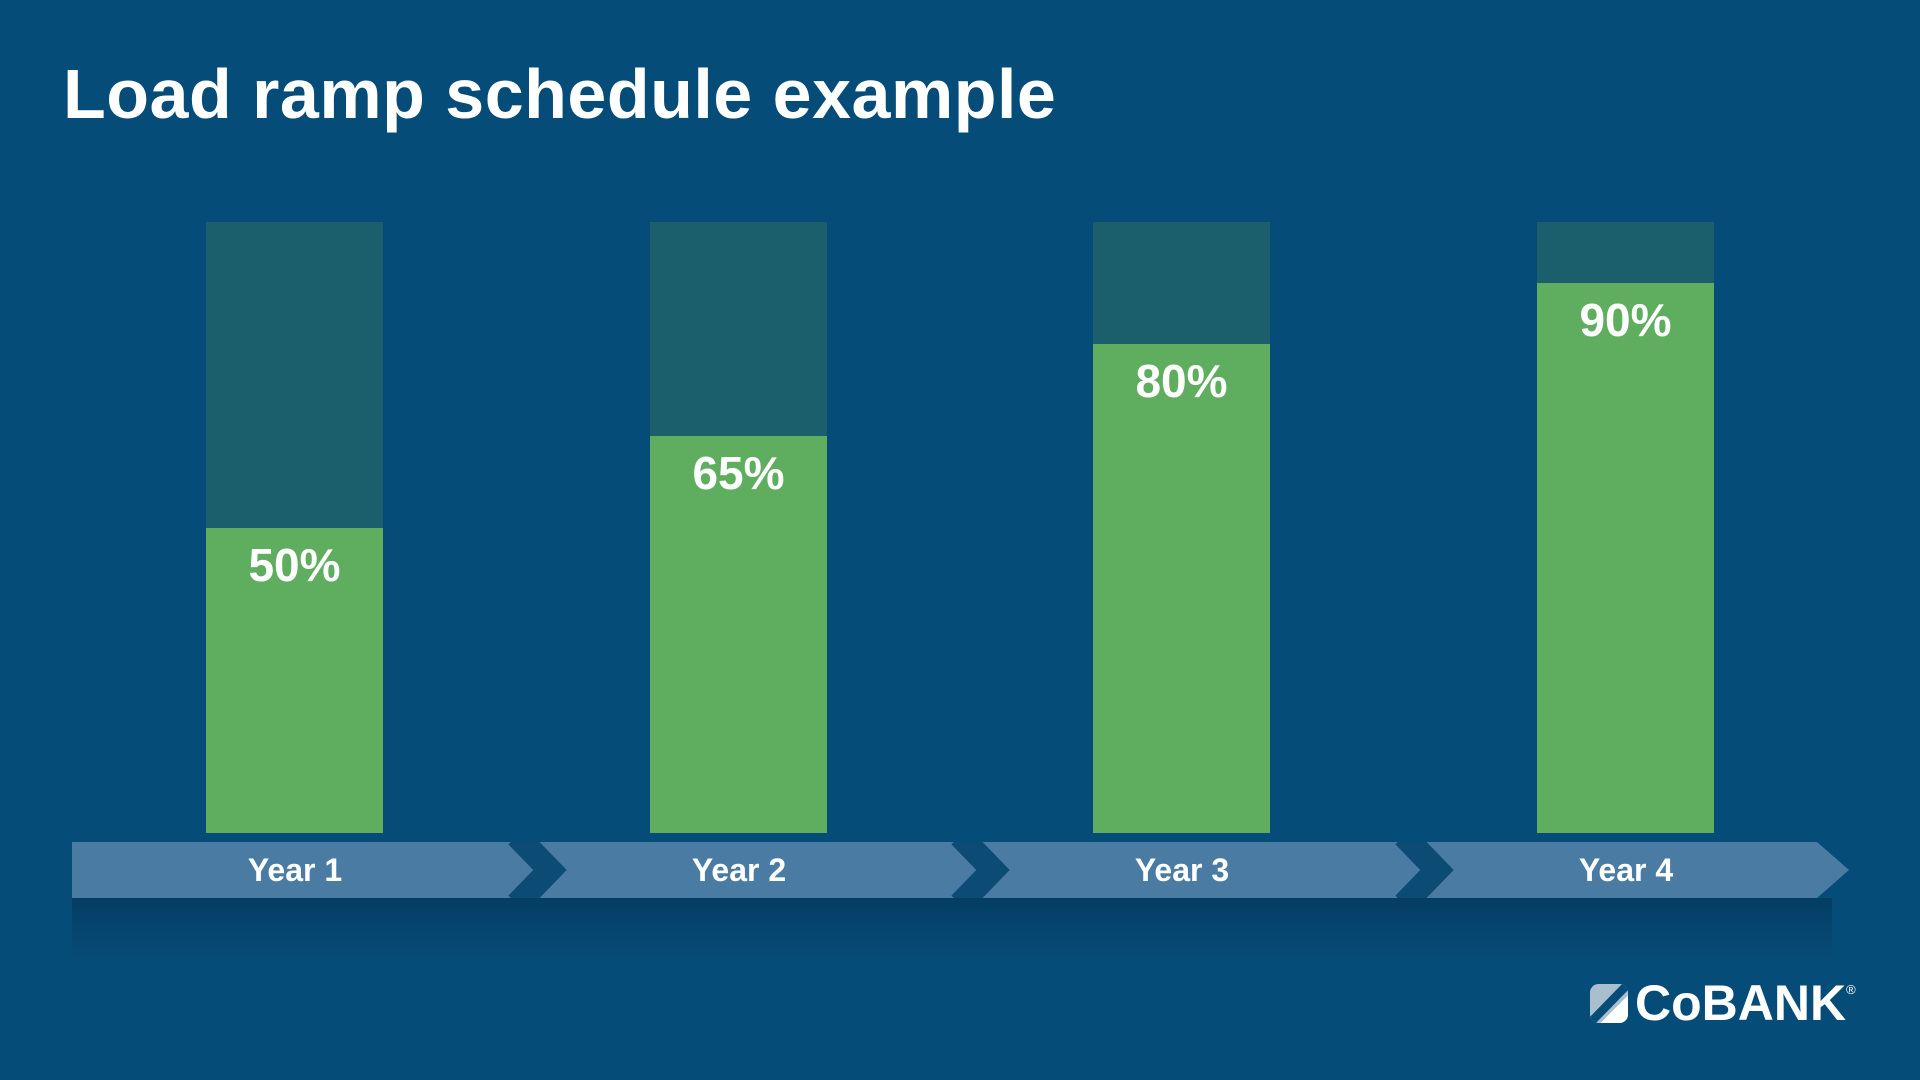  What do you see at coordinates (294, 564) in the screenshot?
I see `bar-value-label-year-1: 50%` at bounding box center [294, 564].